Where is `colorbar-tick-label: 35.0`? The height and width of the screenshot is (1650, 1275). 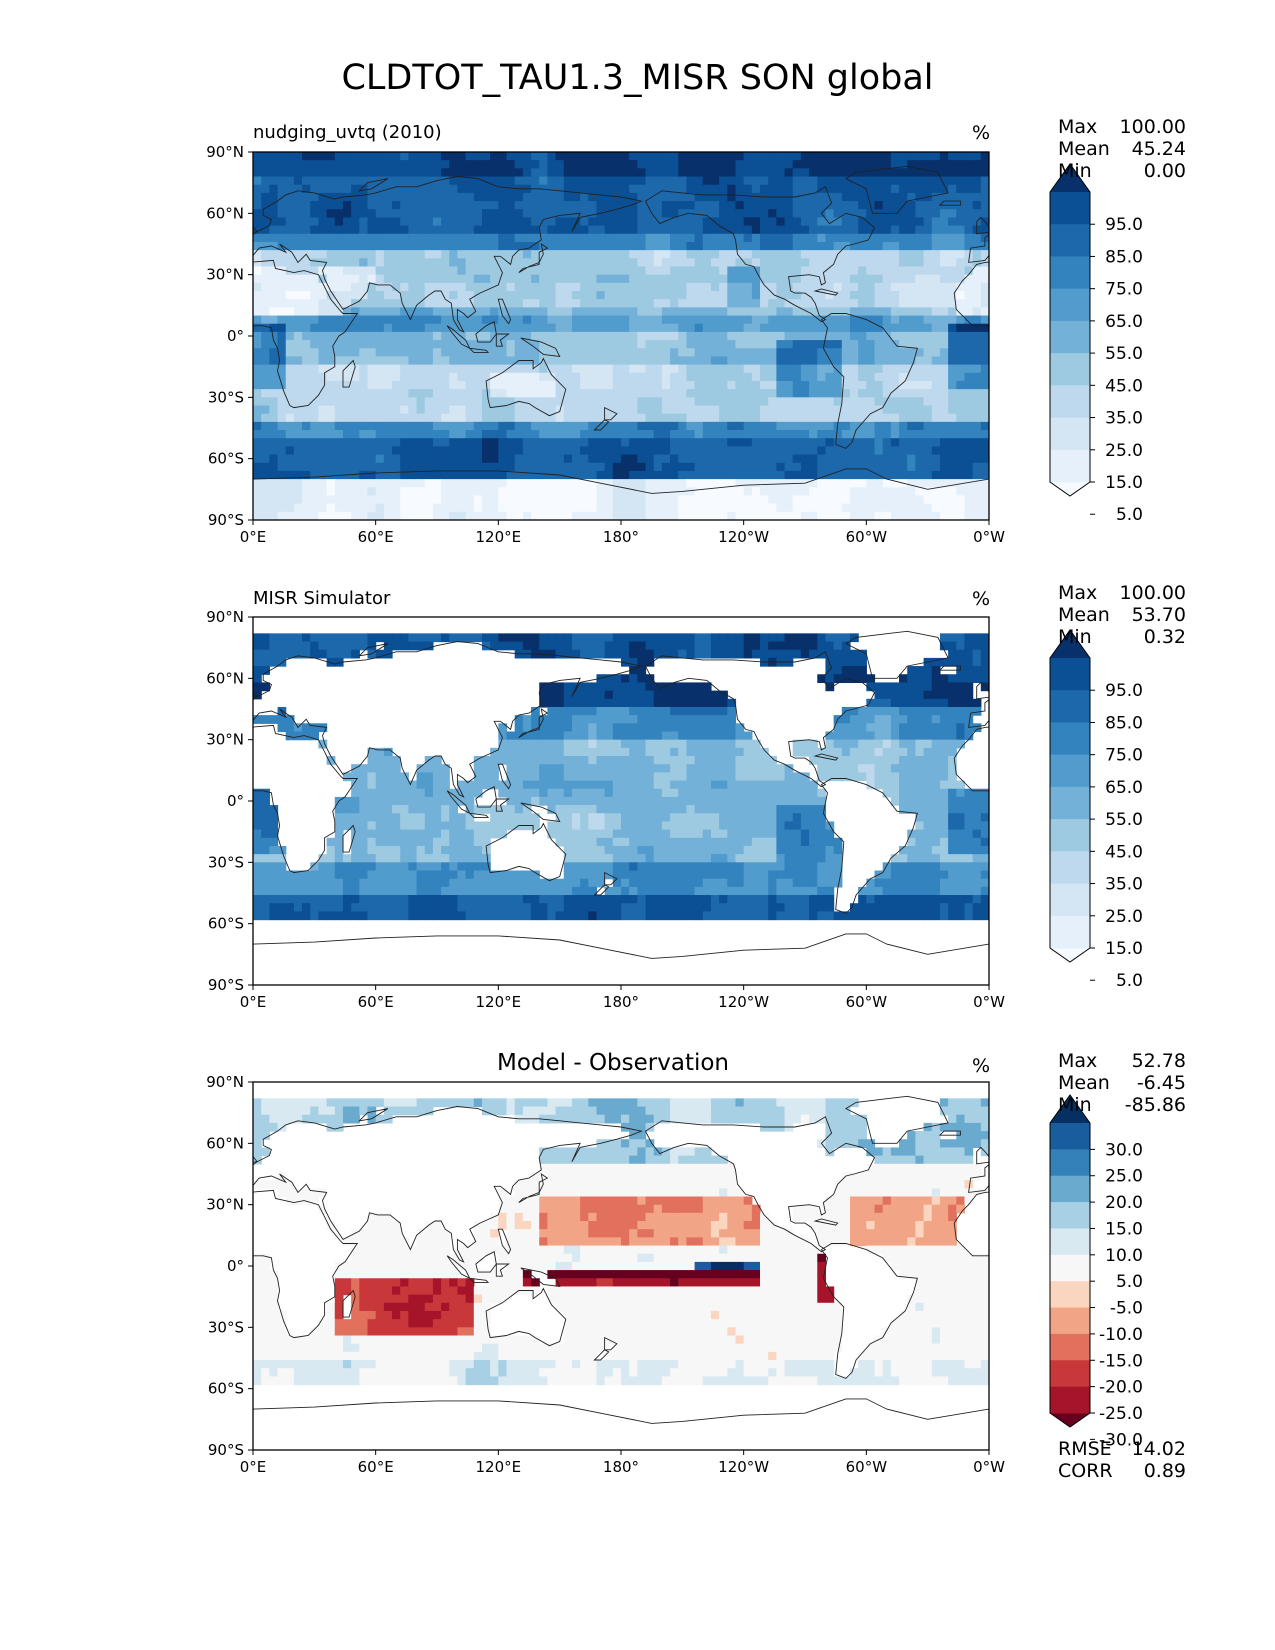 colorbar-tick-label: 35.0 is located at coordinates (1124, 419).